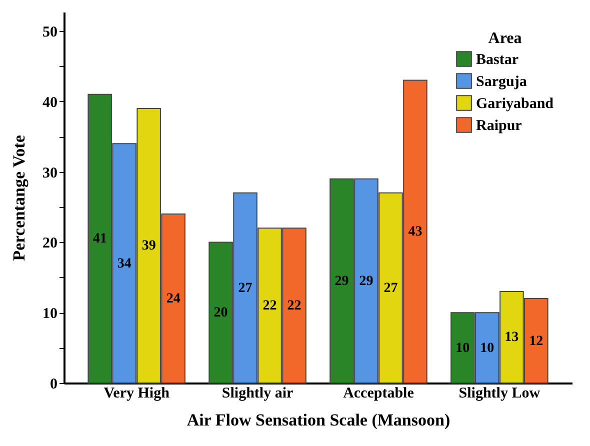  Describe the element at coordinates (50, 314) in the screenshot. I see `y-tick-label: 10` at that location.